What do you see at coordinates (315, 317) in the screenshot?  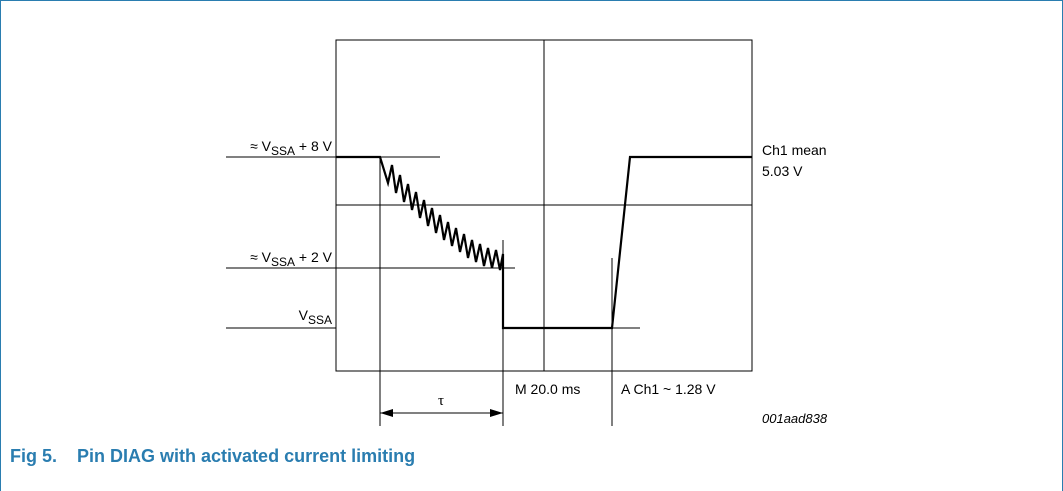 I see `label-vssa: VSSA` at bounding box center [315, 317].